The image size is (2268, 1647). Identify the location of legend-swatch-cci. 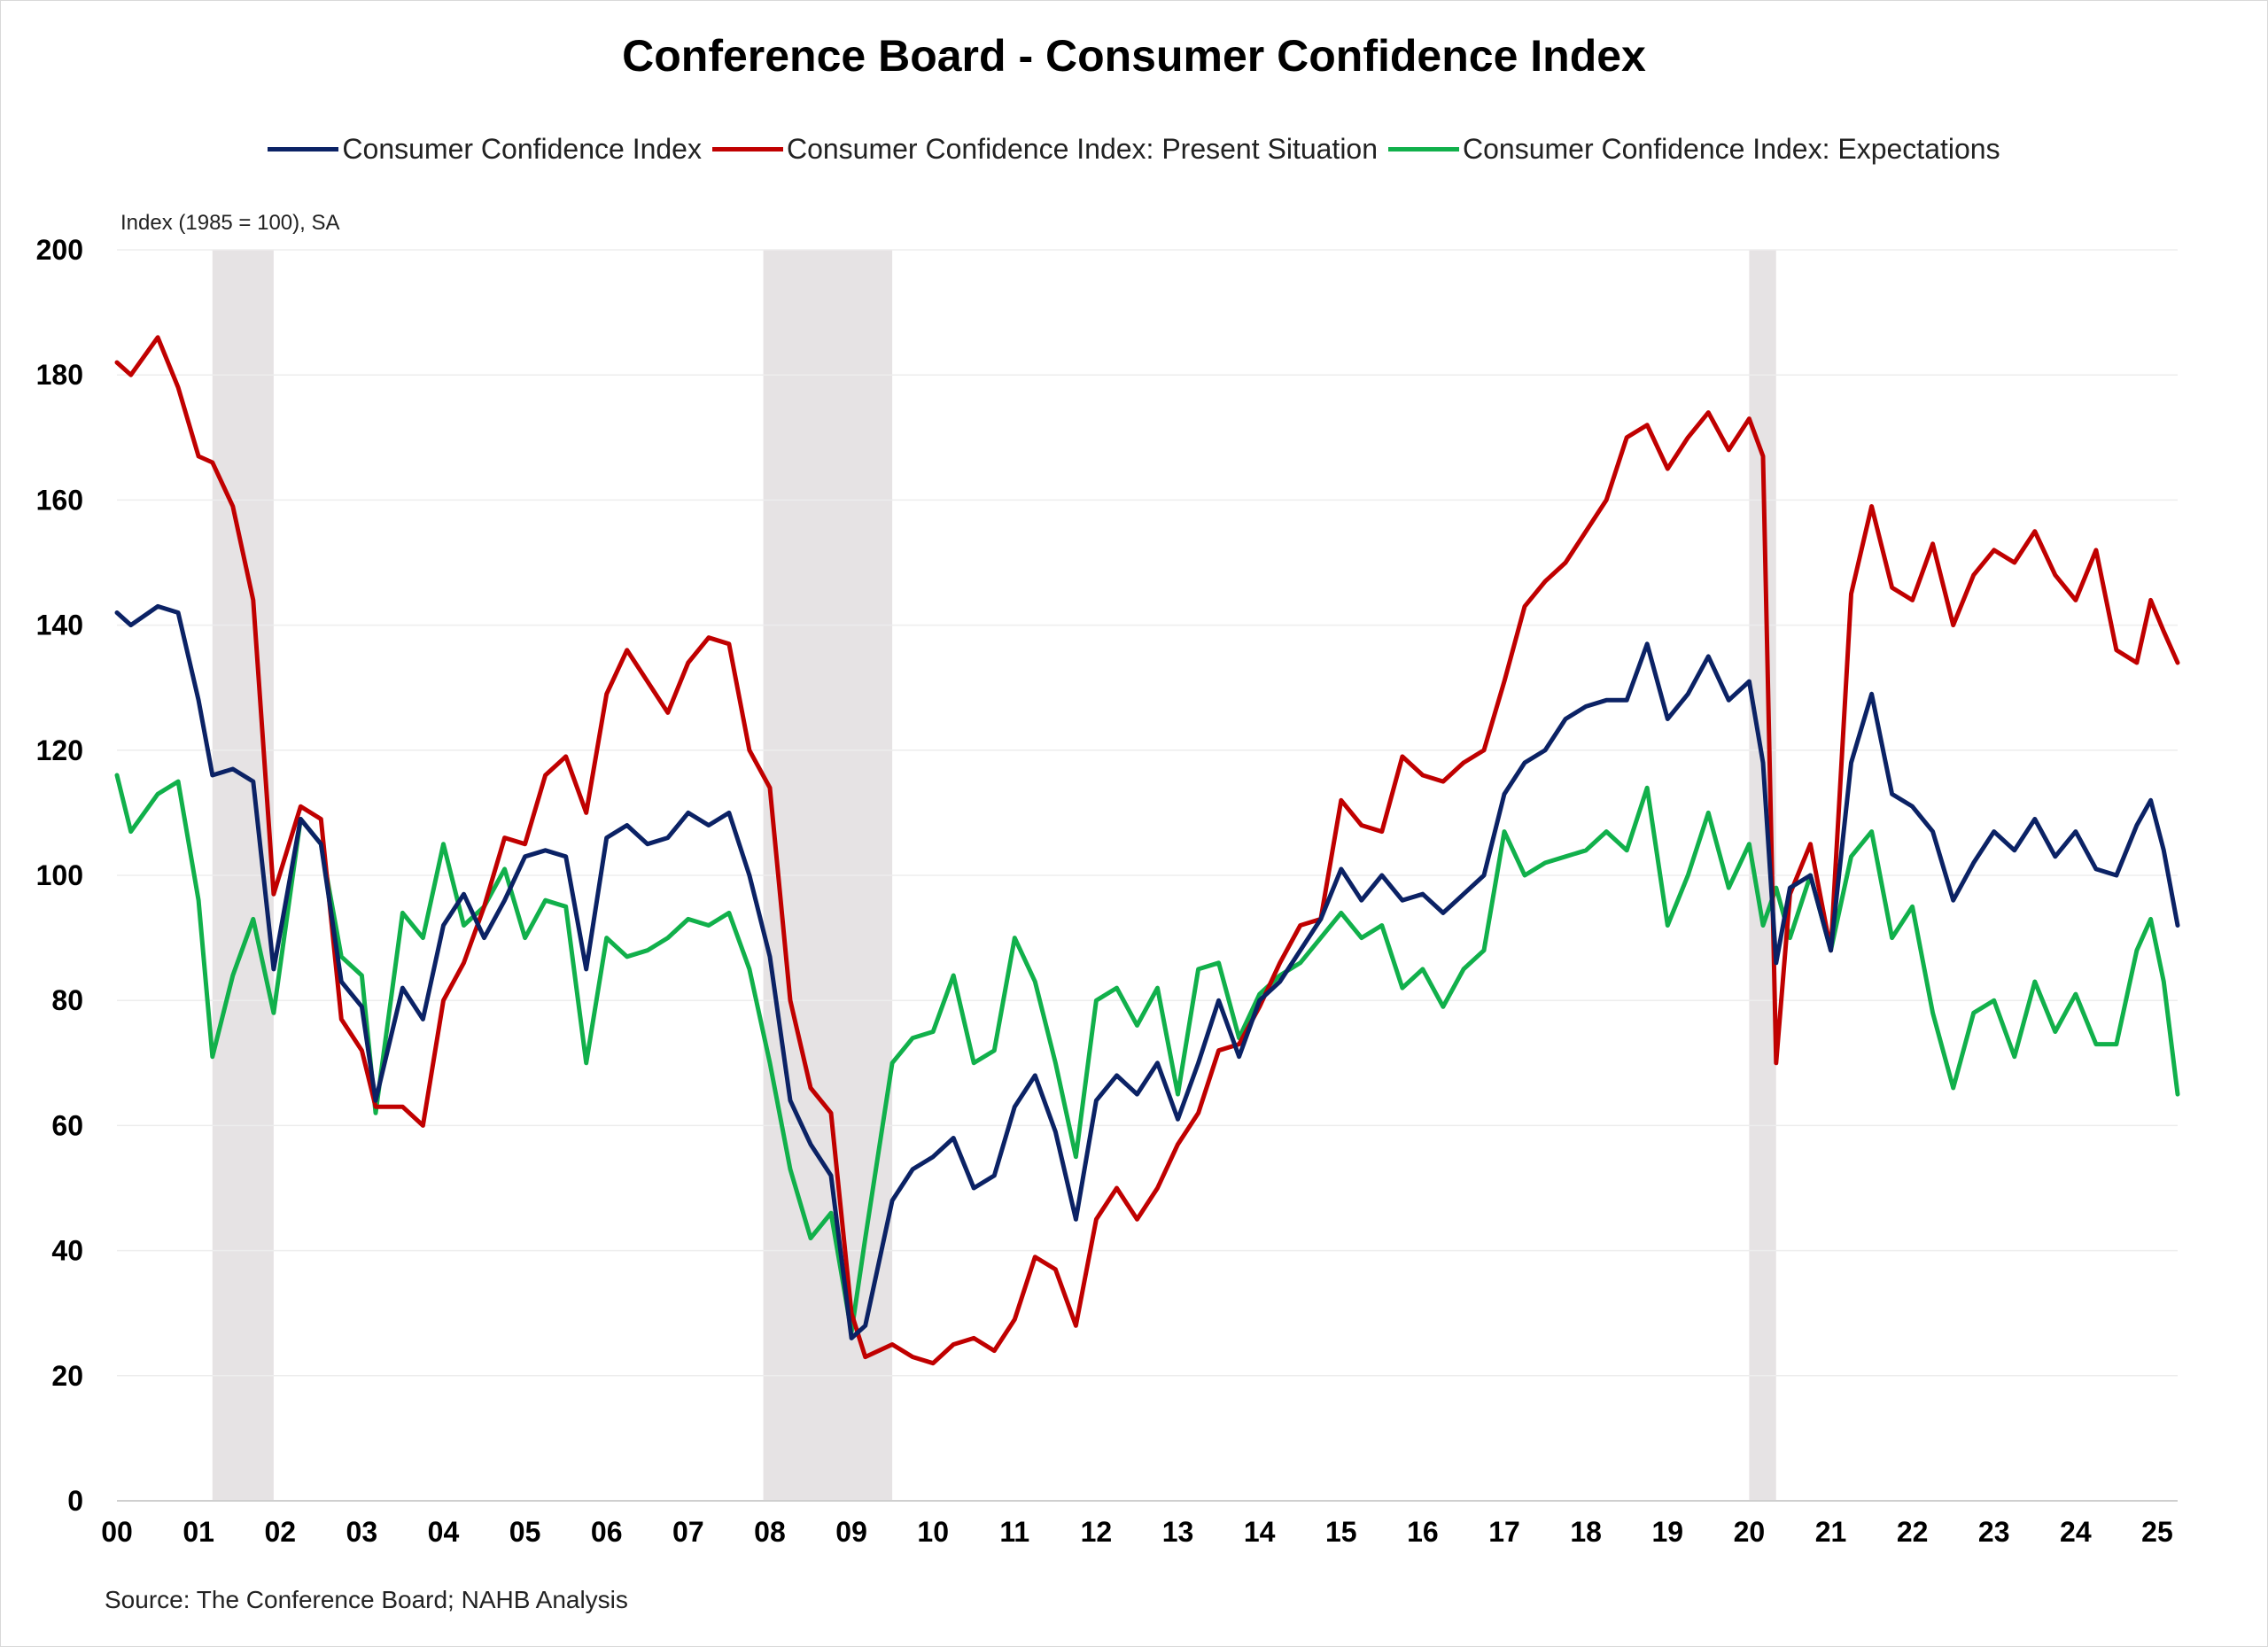
(303, 149).